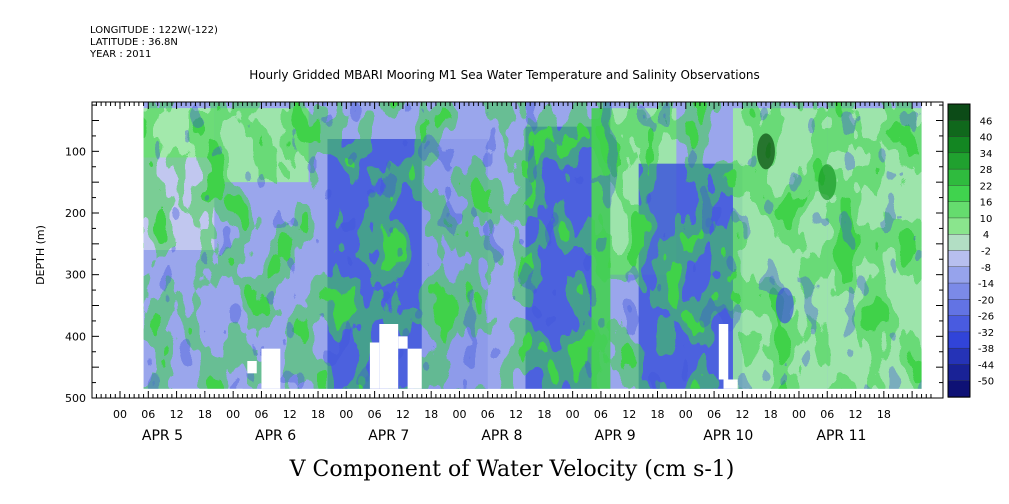  Describe the element at coordinates (986, 138) in the screenshot. I see `colorbar-label: 40` at that location.